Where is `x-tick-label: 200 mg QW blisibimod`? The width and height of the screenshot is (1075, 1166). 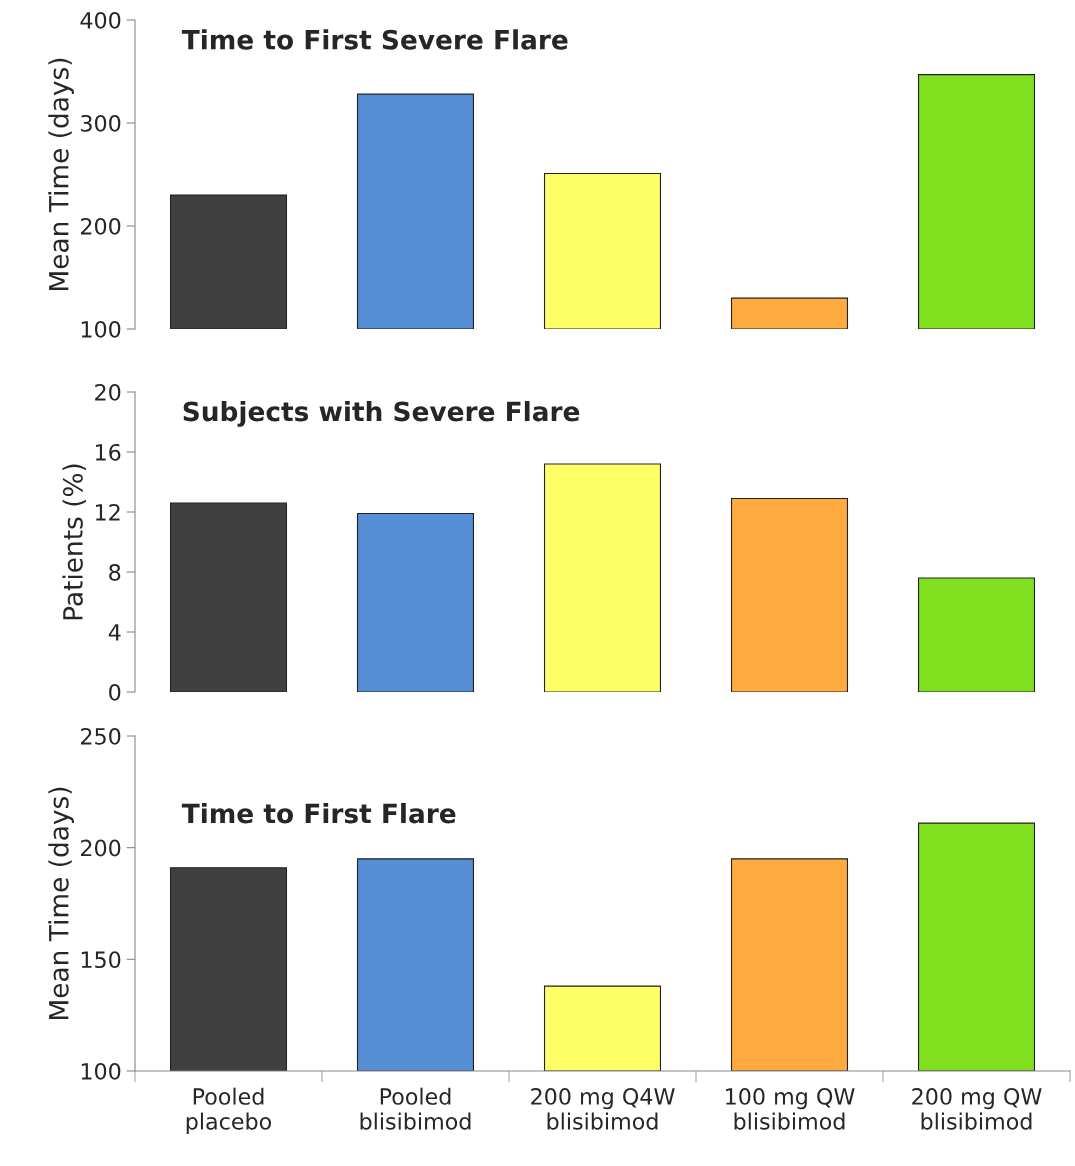
x-tick-label: 200 mg QW blisibimod is located at coordinates (977, 1109).